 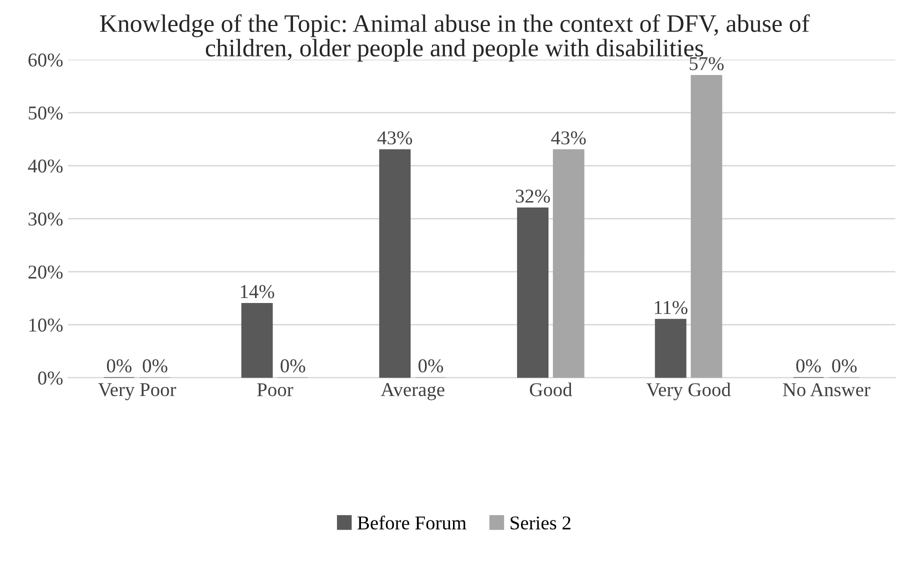 What do you see at coordinates (540, 523) in the screenshot?
I see `legend-label: Series 2` at bounding box center [540, 523].